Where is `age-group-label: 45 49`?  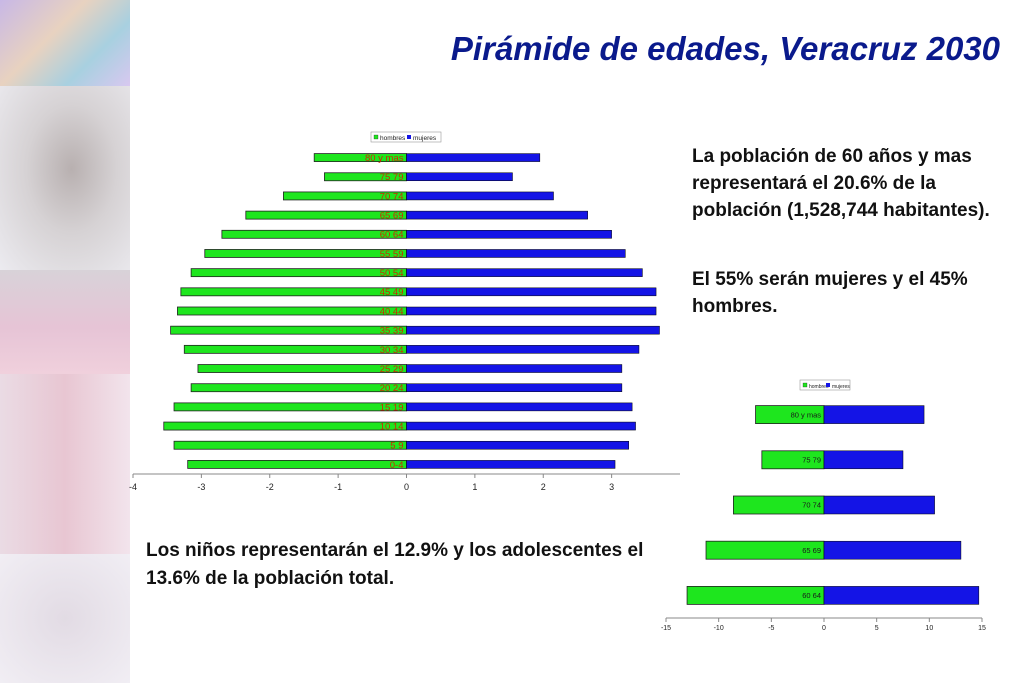 age-group-label: 45 49 is located at coordinates (392, 292).